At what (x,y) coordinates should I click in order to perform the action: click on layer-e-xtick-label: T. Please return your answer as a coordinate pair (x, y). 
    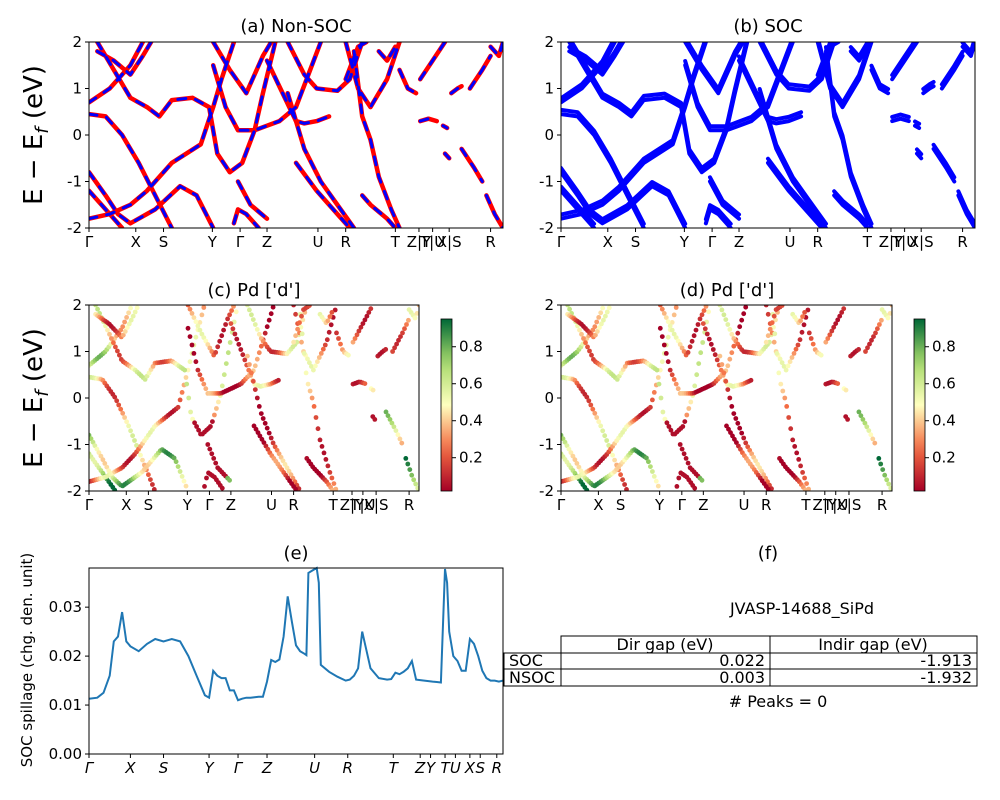
    Looking at the image, I should click on (394, 768).